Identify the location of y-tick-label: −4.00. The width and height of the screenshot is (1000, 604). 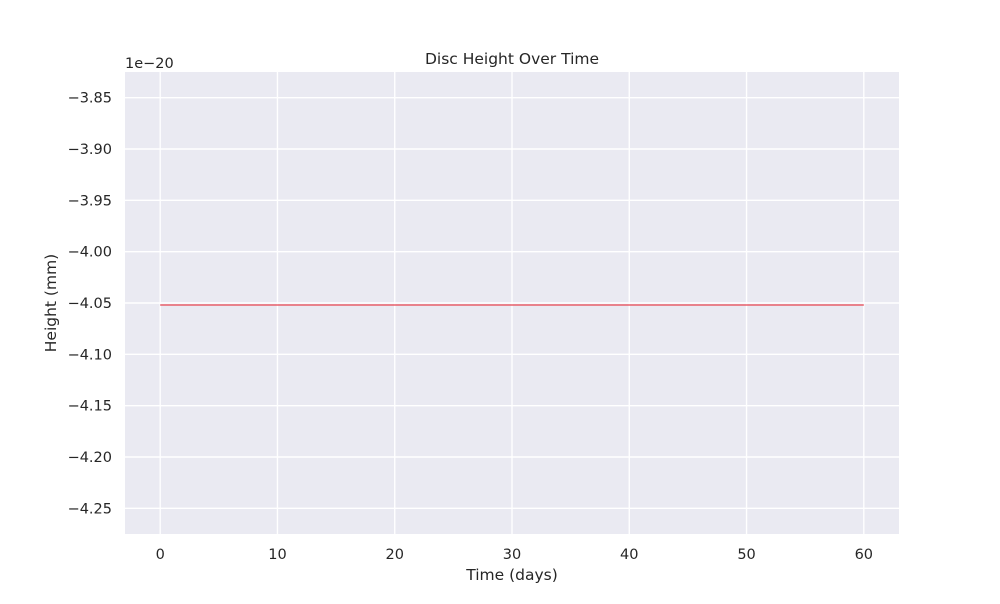
(90, 253).